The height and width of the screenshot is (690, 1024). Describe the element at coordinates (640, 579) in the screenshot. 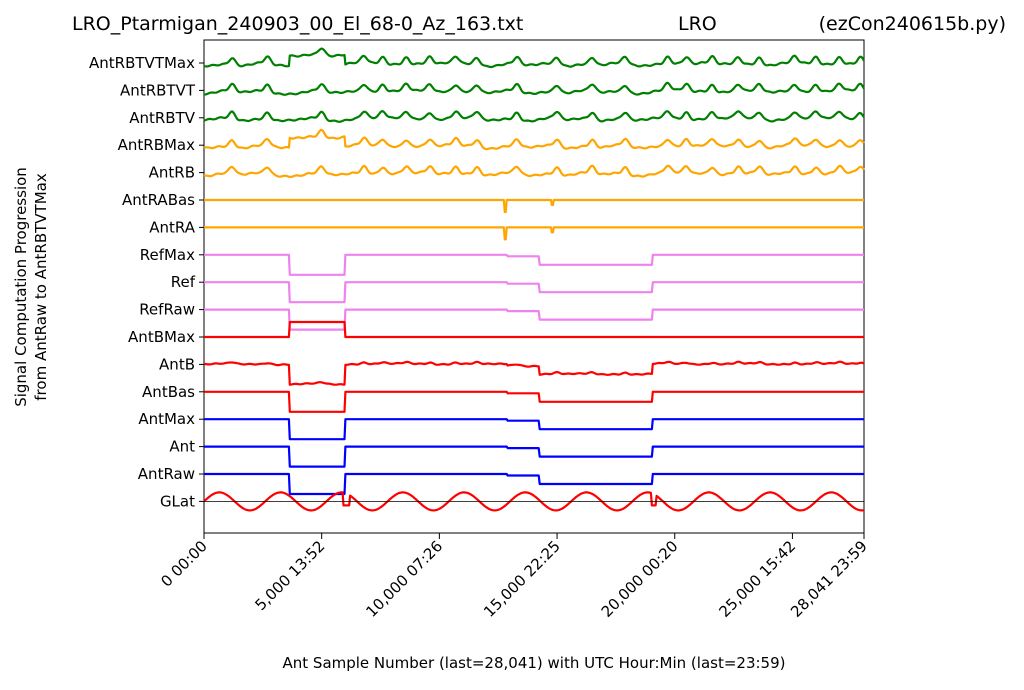

I see `x-tick-label: 20,000 00:20` at that location.